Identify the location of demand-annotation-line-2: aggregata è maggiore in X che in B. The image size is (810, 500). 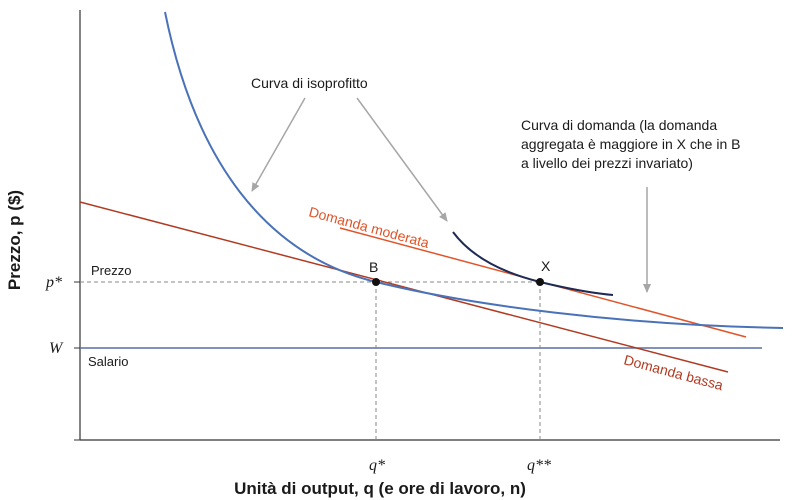
(630, 144).